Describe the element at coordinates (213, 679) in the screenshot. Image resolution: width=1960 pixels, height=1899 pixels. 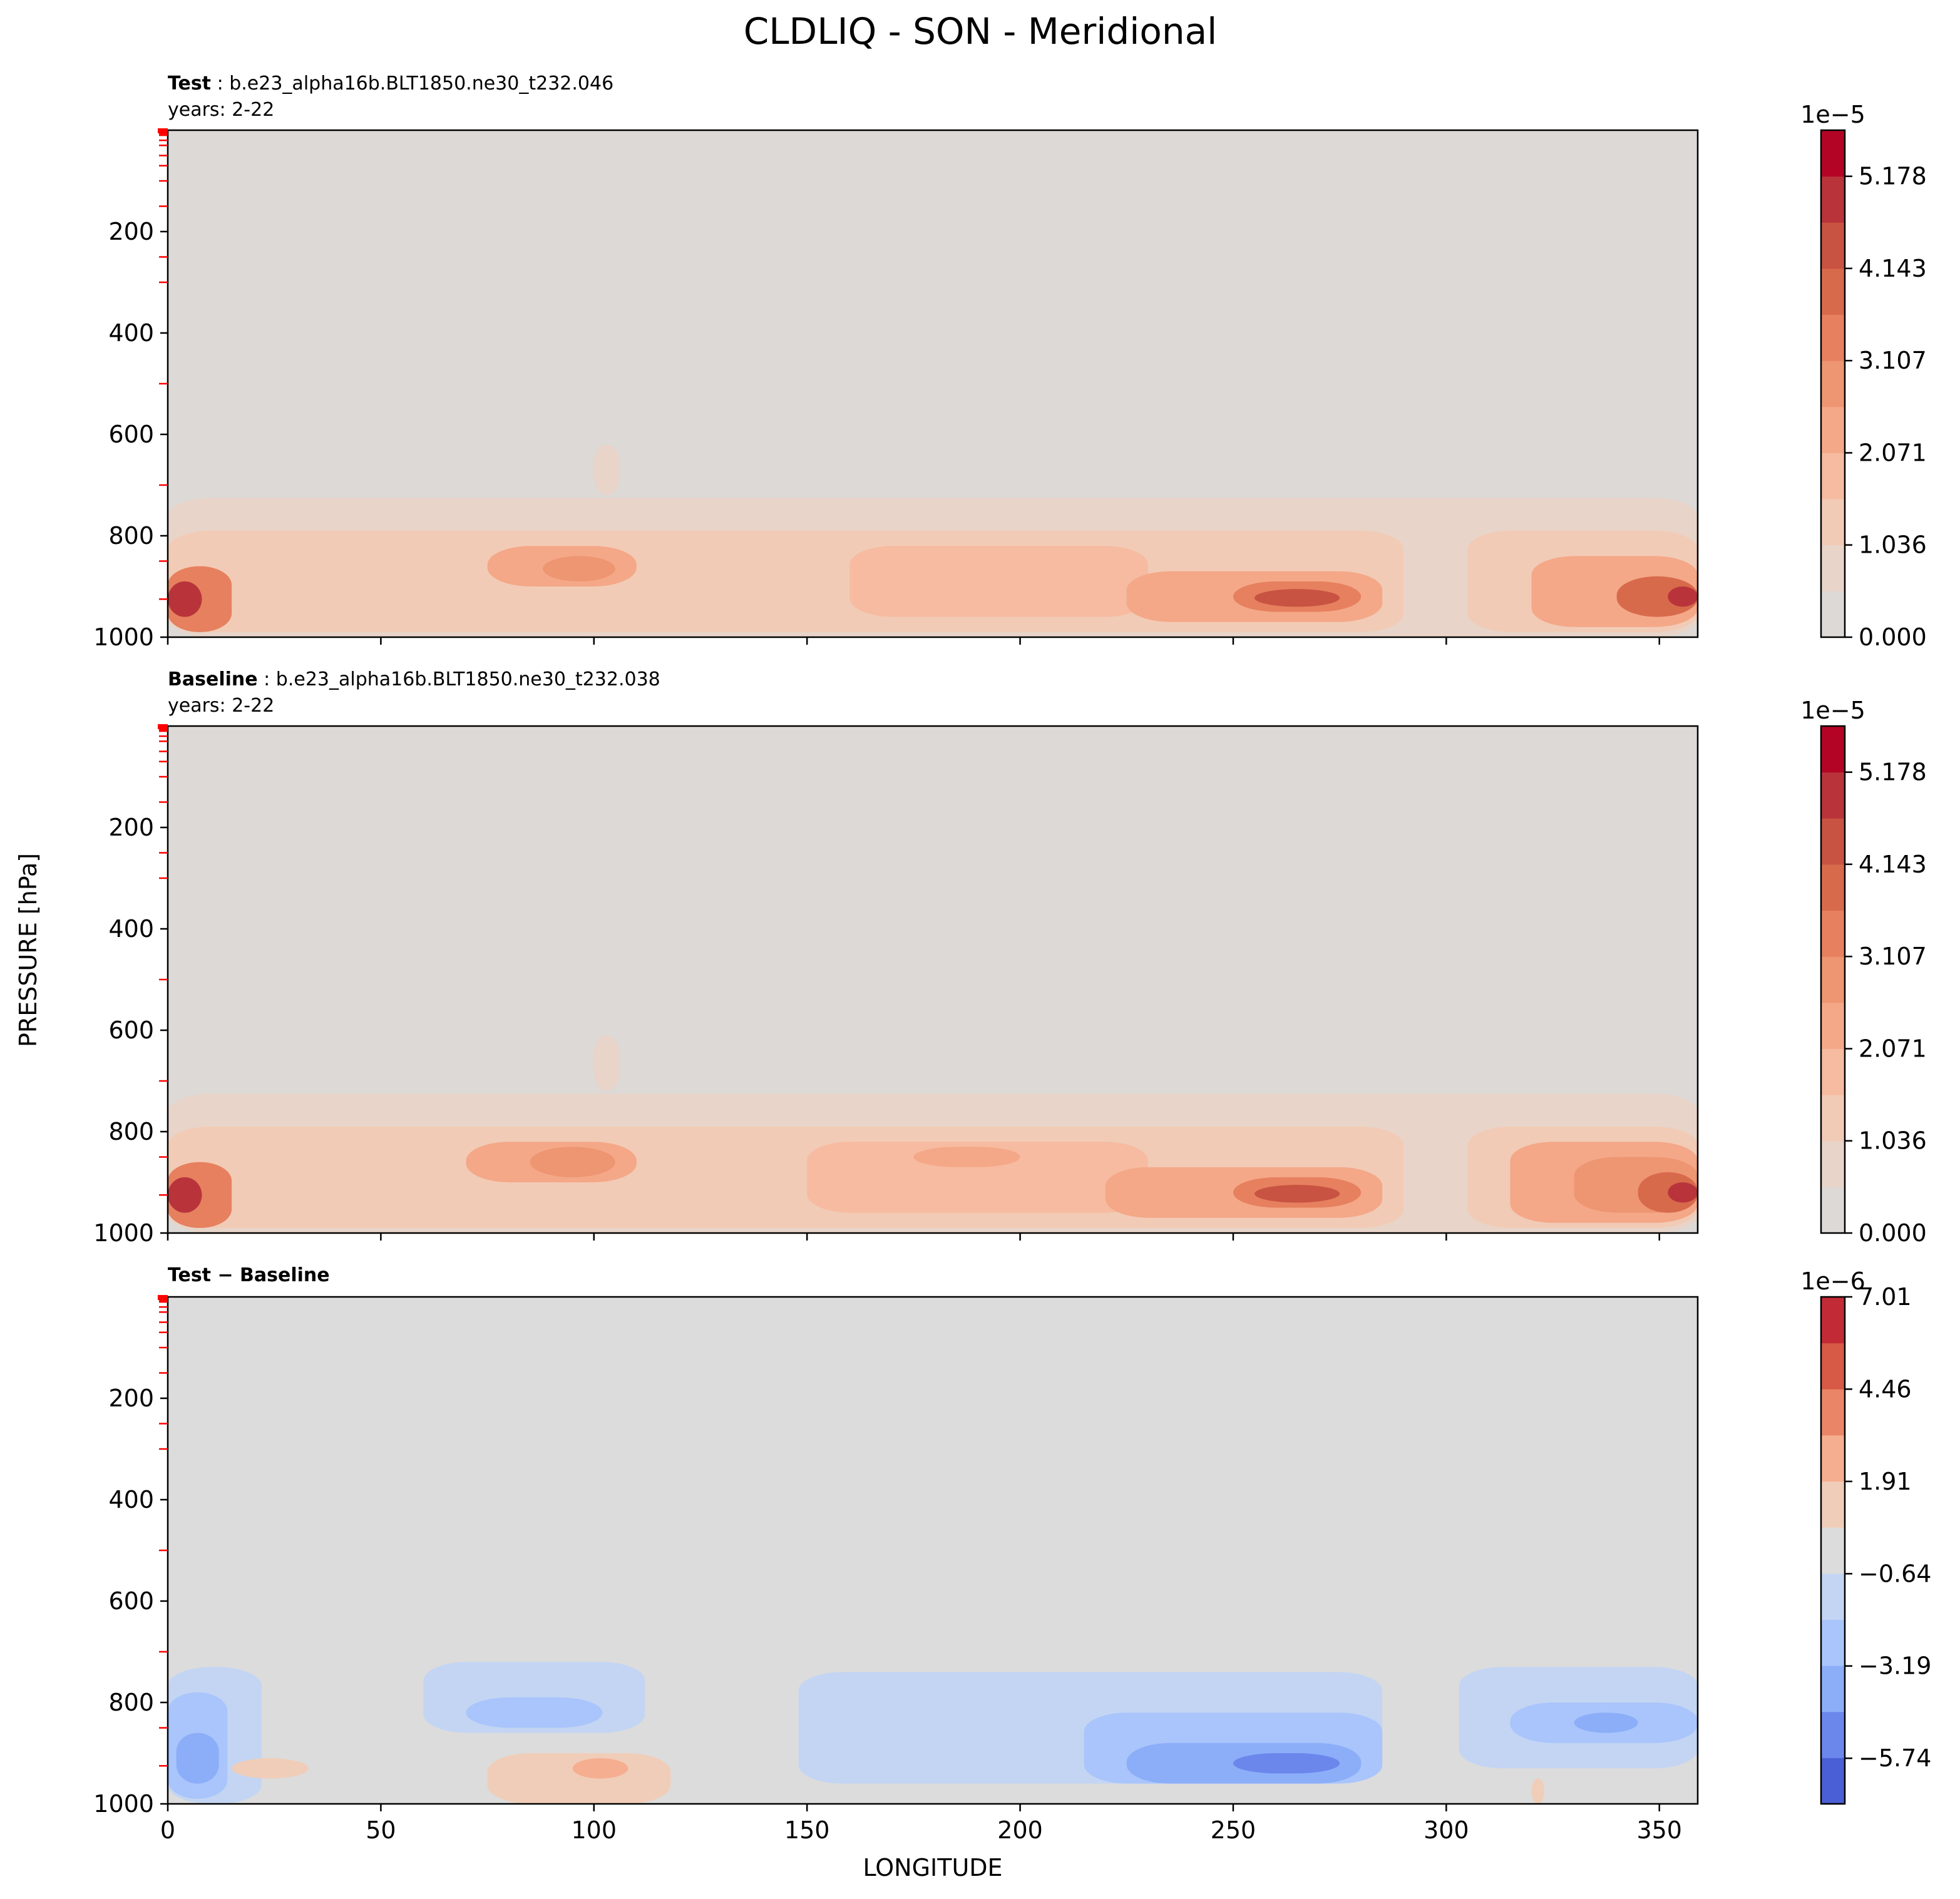
I see `panel-title-bold: Baseline` at that location.